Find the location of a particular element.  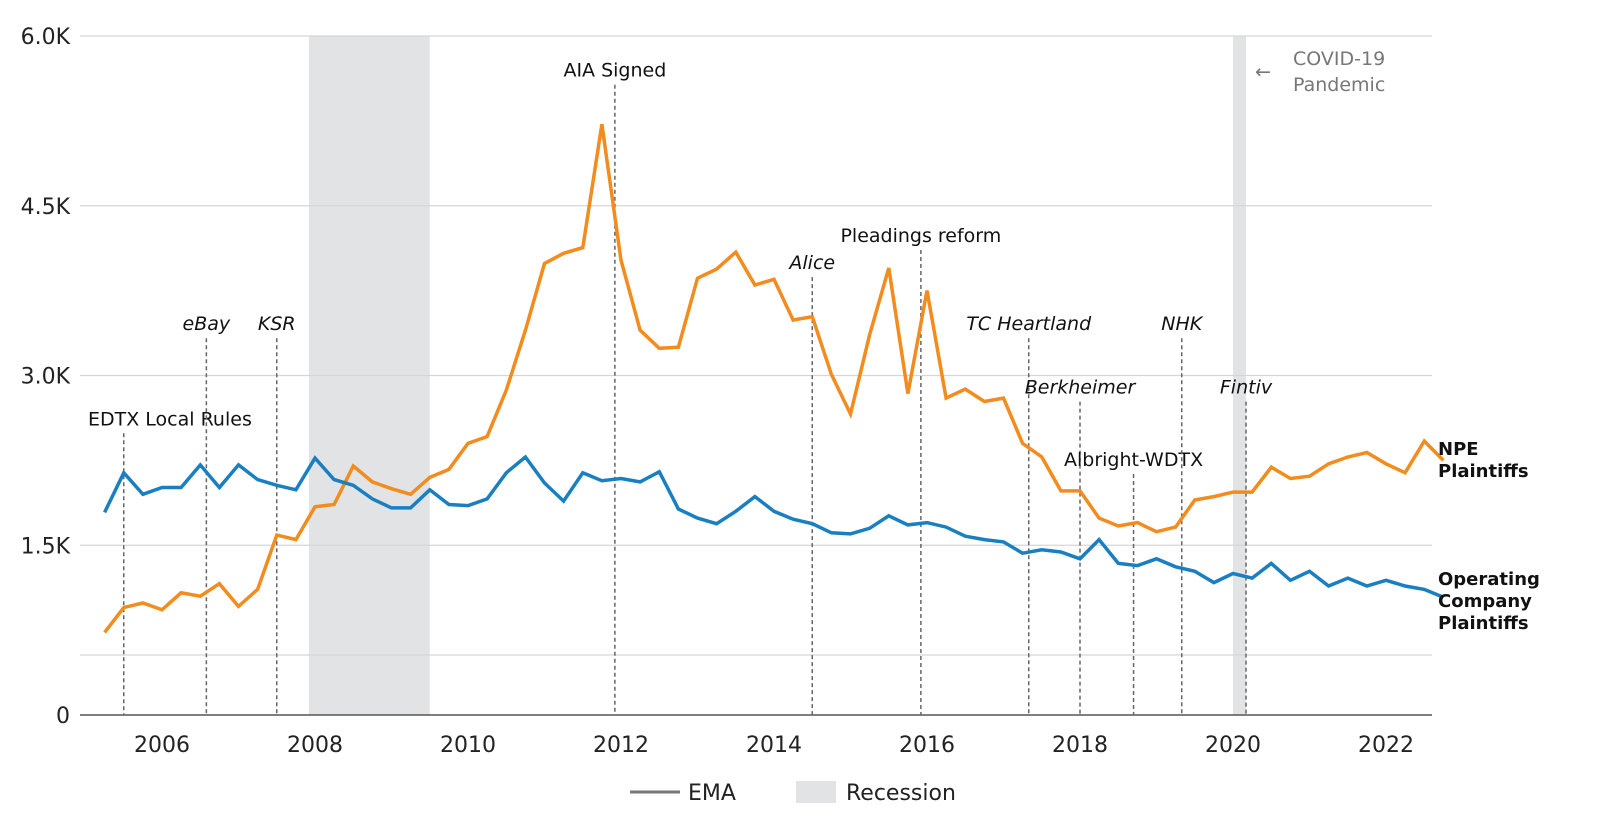

arrow-left-icon: ← is located at coordinates (1263, 72).